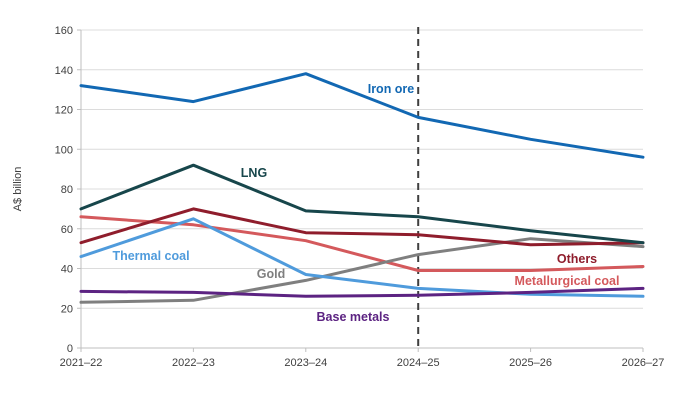  What do you see at coordinates (643, 363) in the screenshot?
I see `x-tick-label-2026-27: 2026–27` at bounding box center [643, 363].